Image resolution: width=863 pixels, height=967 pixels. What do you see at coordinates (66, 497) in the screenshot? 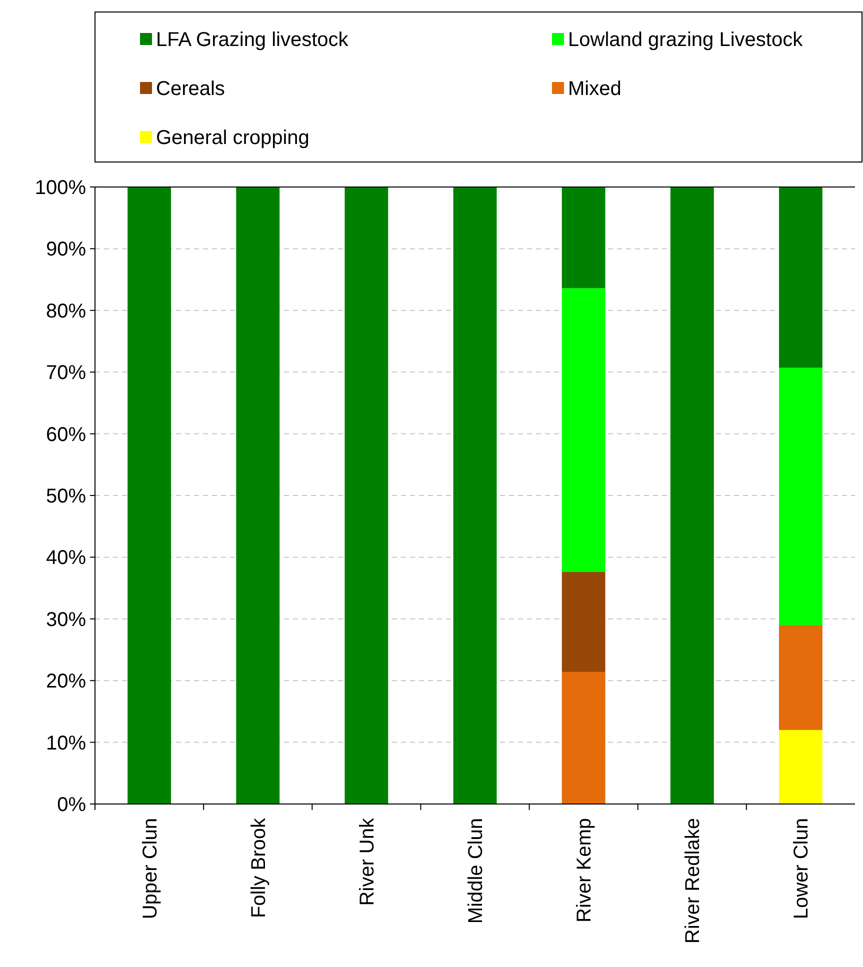
I see `y-tick-label: 50%` at bounding box center [66, 497].